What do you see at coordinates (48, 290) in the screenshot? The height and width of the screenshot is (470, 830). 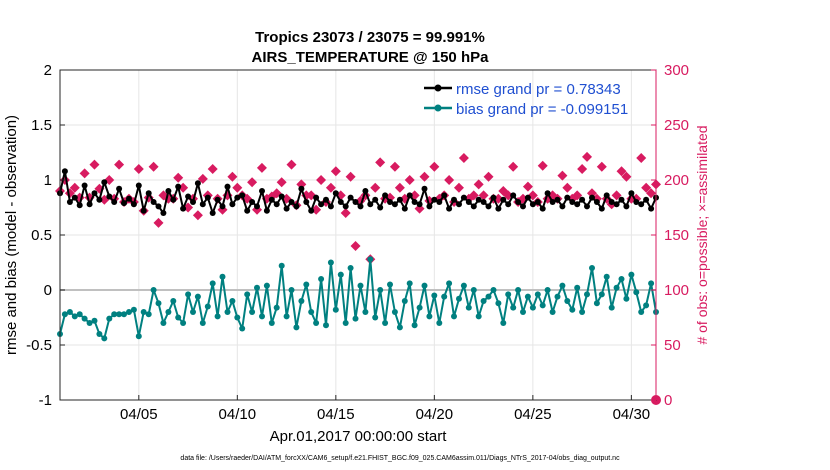 I see `left-tick-label: 0` at bounding box center [48, 290].